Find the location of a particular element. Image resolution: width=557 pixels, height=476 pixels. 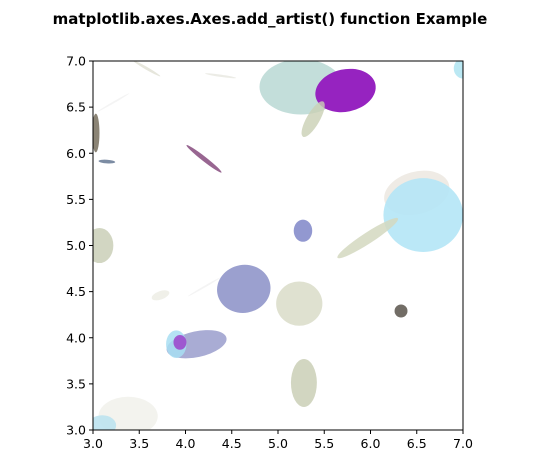

x-axis: 3.0 3.5 4.0 4.5 5.0 5.5 6.0 6.5 7.0 is located at coordinates (278, 440).